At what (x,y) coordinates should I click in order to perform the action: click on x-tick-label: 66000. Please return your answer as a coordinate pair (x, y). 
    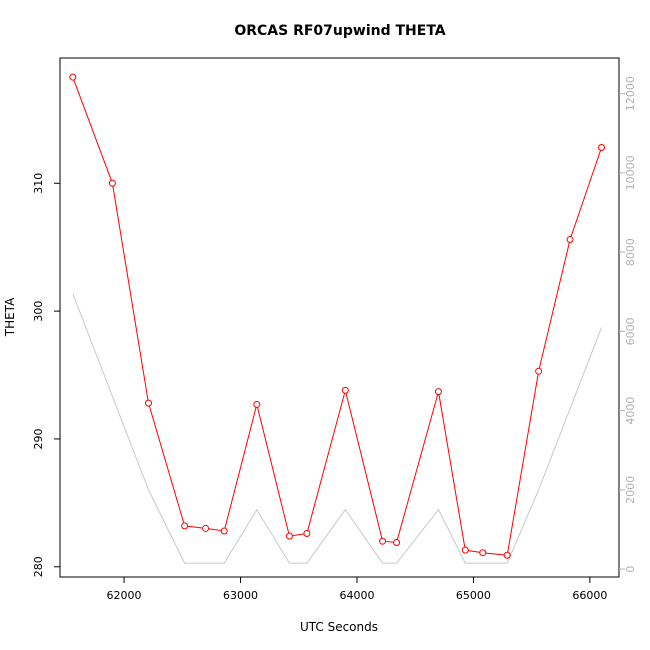
    Looking at the image, I should click on (589, 595).